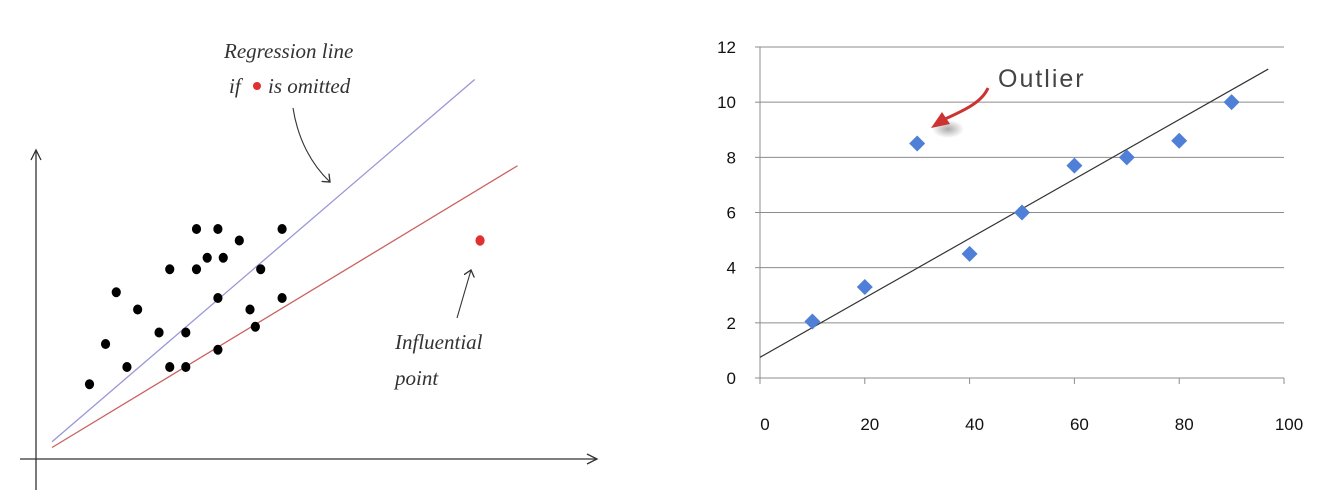 This screenshot has height=502, width=1342. I want to click on influential-point, so click(480, 240).